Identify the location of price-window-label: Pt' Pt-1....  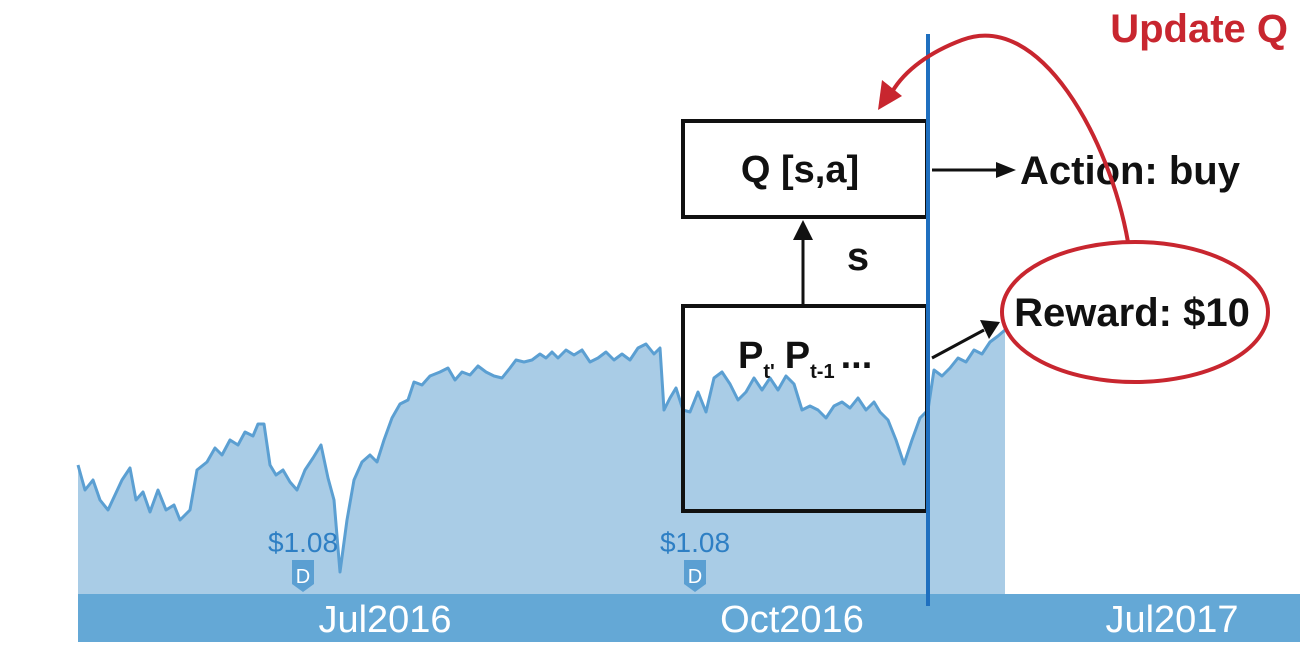
(805, 359).